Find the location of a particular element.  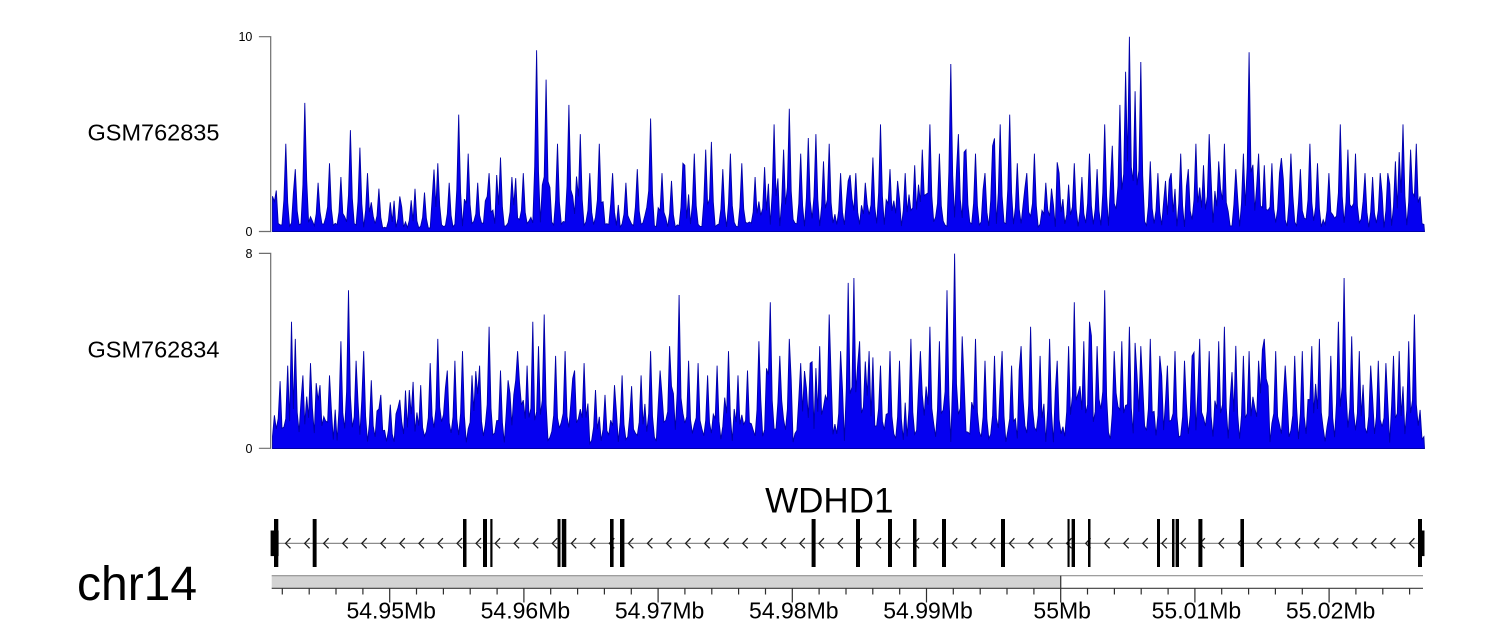

svg-text: 54.98Mb is located at coordinates (794, 611).